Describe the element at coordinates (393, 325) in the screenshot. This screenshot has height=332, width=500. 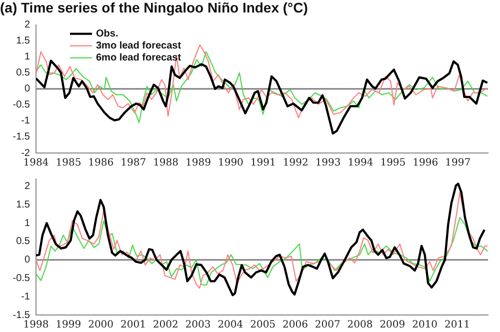
I see `x-tick-label: 2009` at that location.